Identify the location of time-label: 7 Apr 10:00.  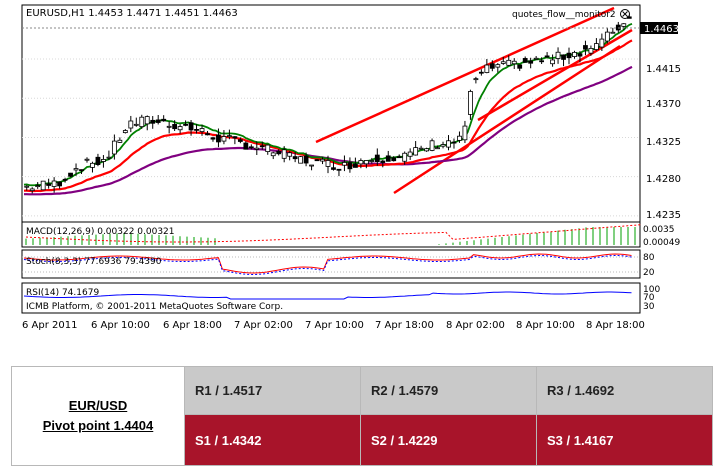
(334, 325).